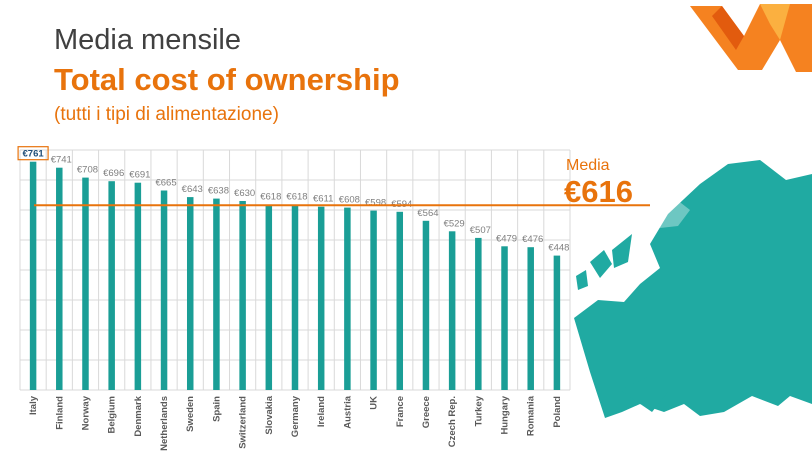 The width and height of the screenshot is (812, 473). Describe the element at coordinates (243, 422) in the screenshot. I see `category-label: Switzerland` at that location.